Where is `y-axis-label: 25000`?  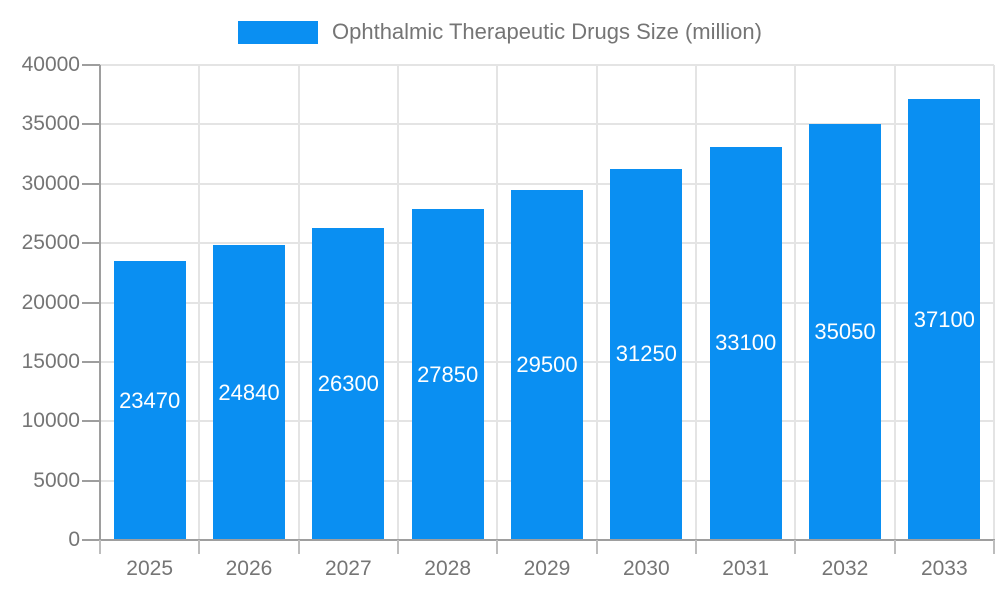
y-axis-label: 25000 is located at coordinates (50, 243).